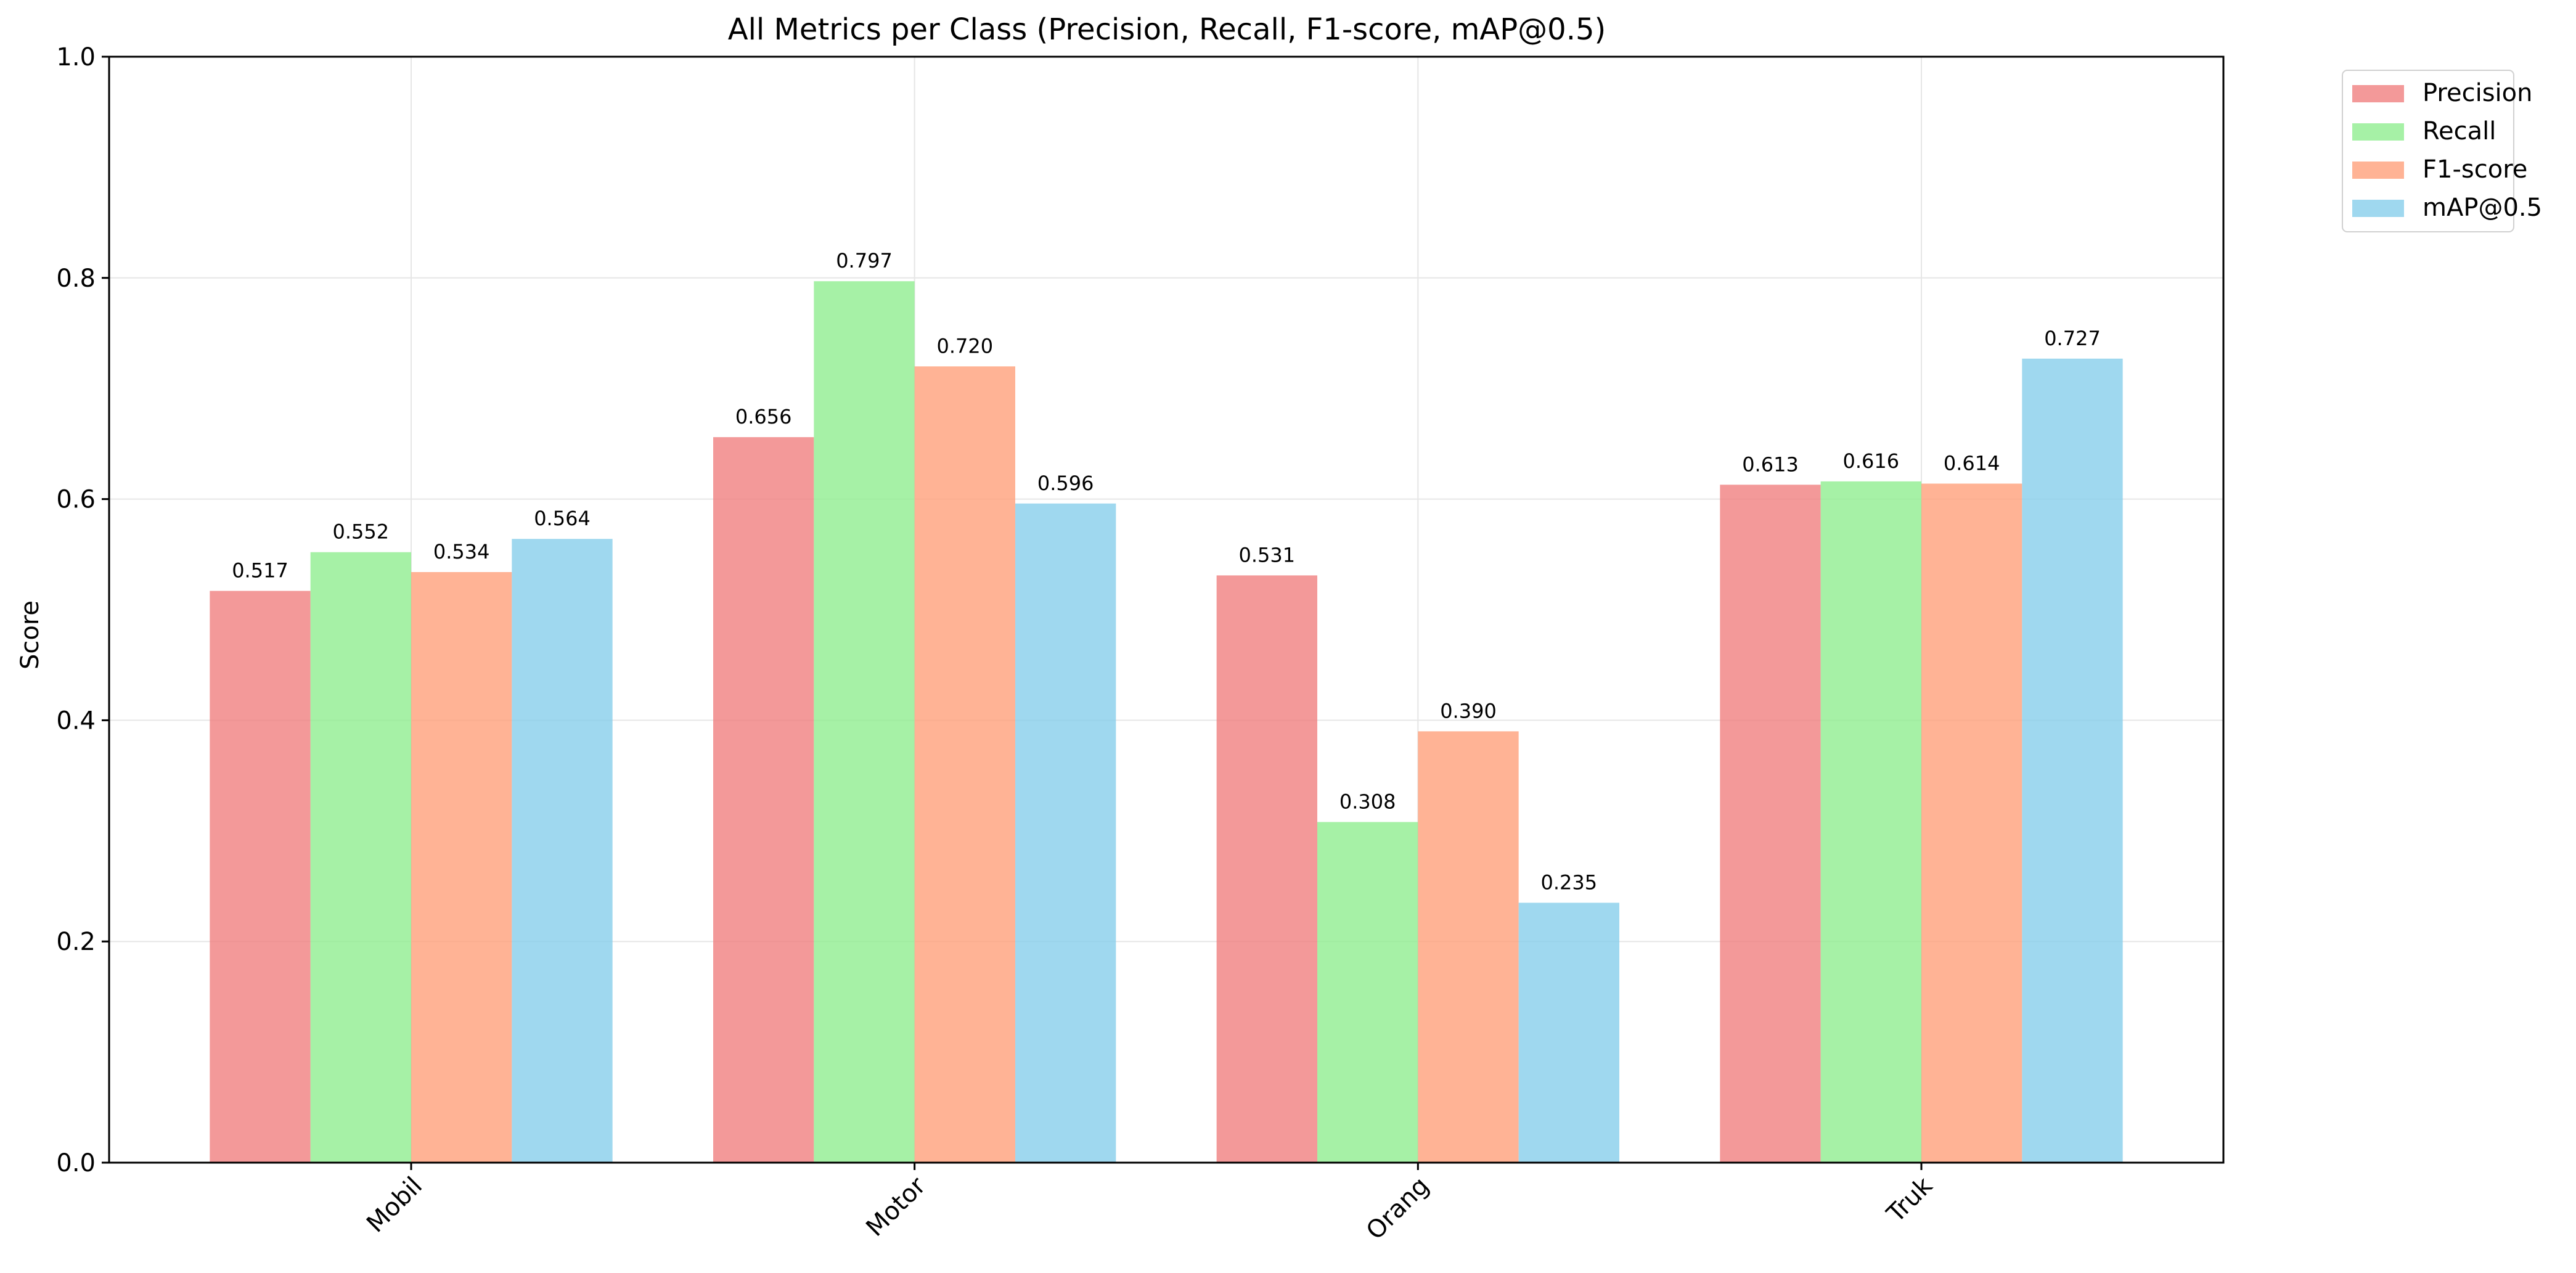 The image size is (2576, 1273). I want to click on bar-value-label: 0.596, so click(1065, 483).